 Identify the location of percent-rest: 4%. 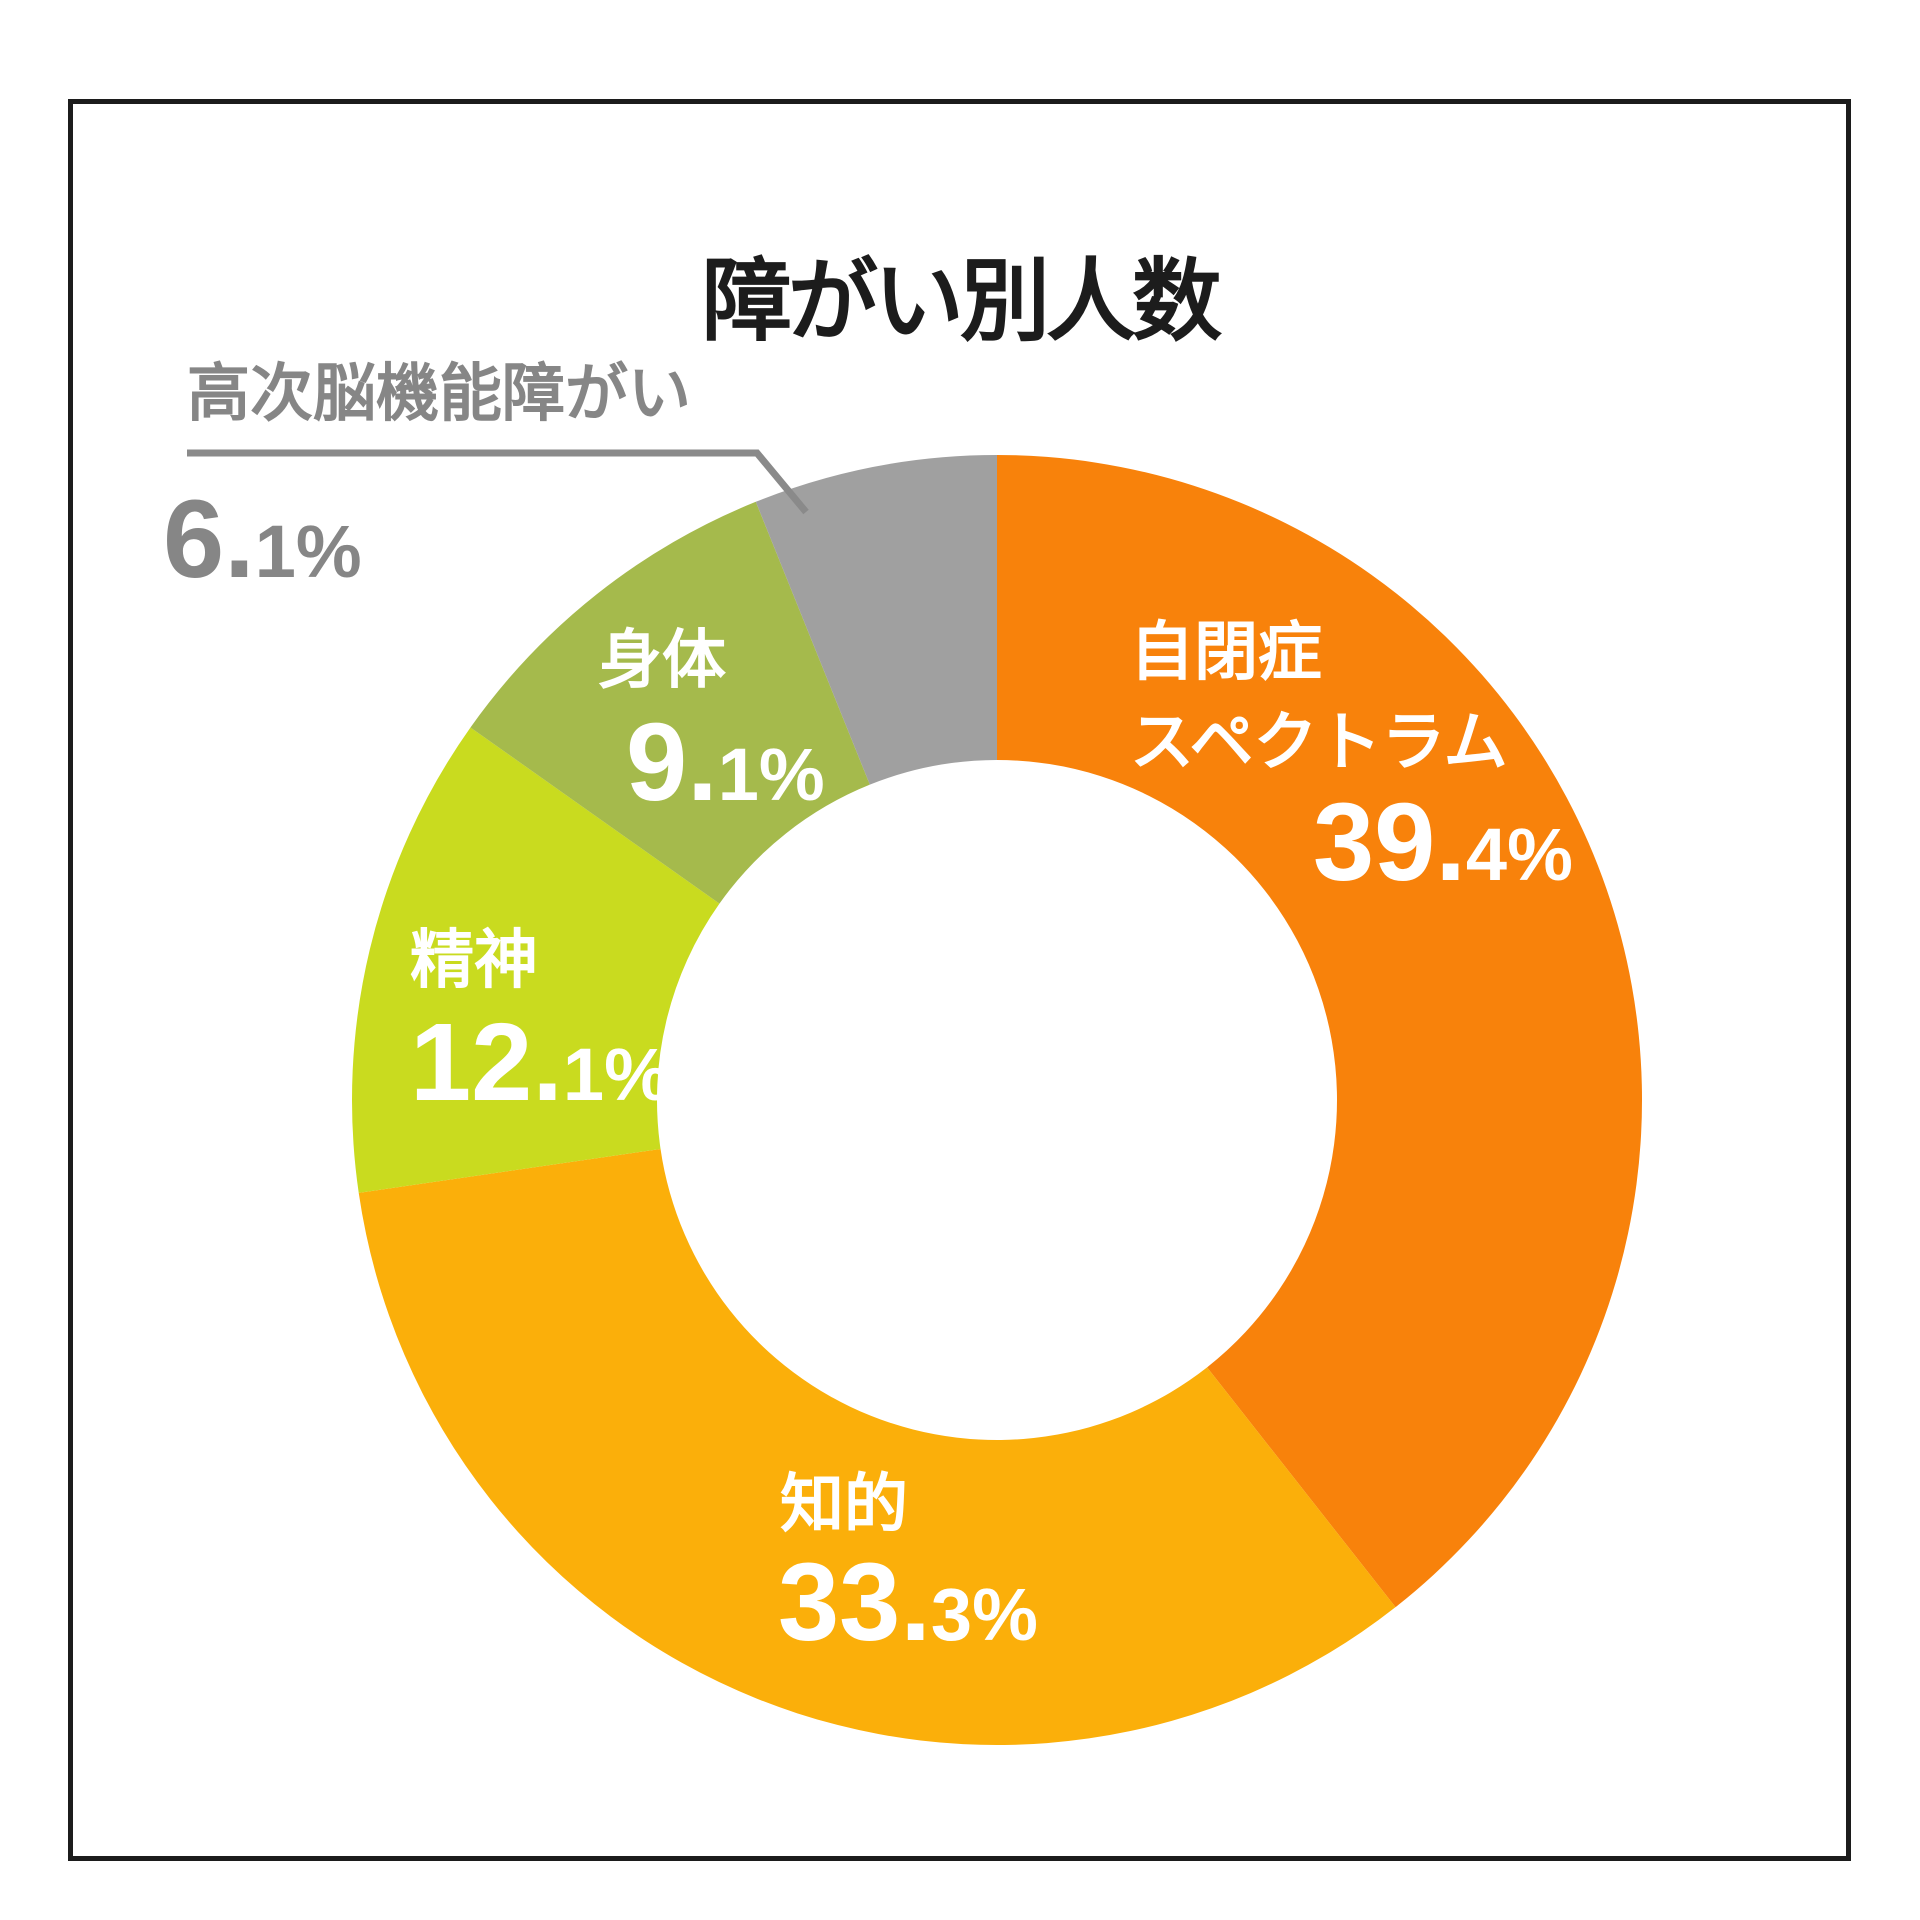
(1519, 854).